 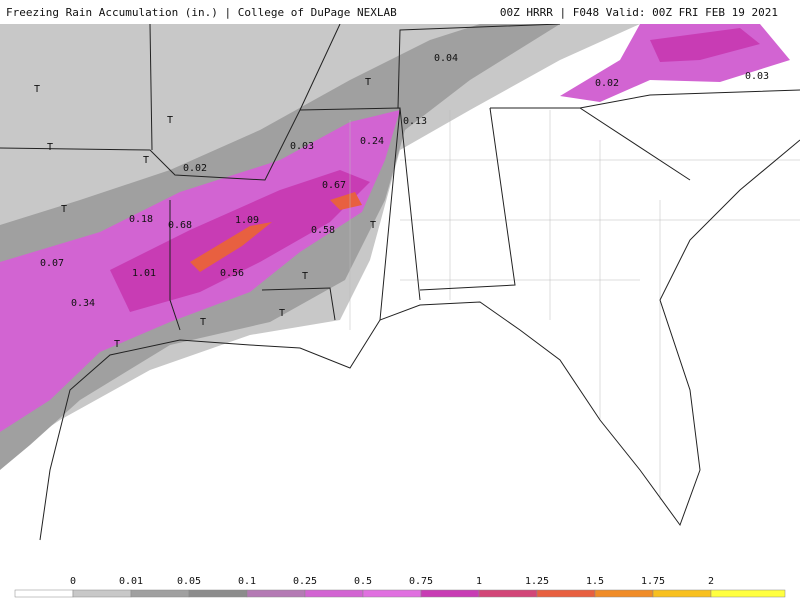 What do you see at coordinates (247, 220) in the screenshot?
I see `accumulation-label: 1.09` at bounding box center [247, 220].